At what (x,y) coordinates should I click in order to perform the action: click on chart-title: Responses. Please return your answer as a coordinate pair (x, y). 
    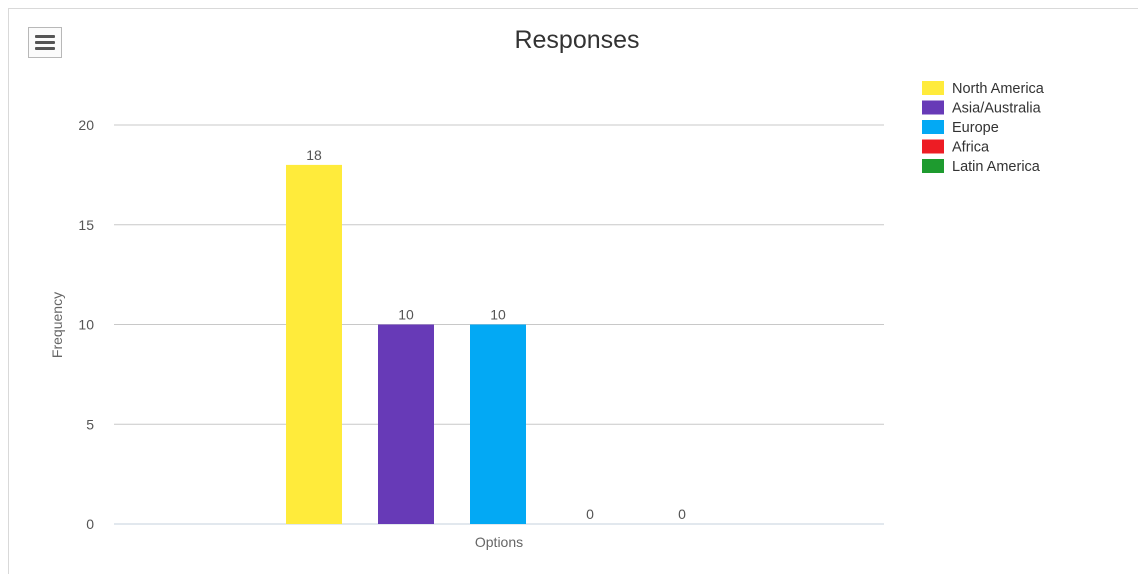
    Looking at the image, I should click on (576, 40).